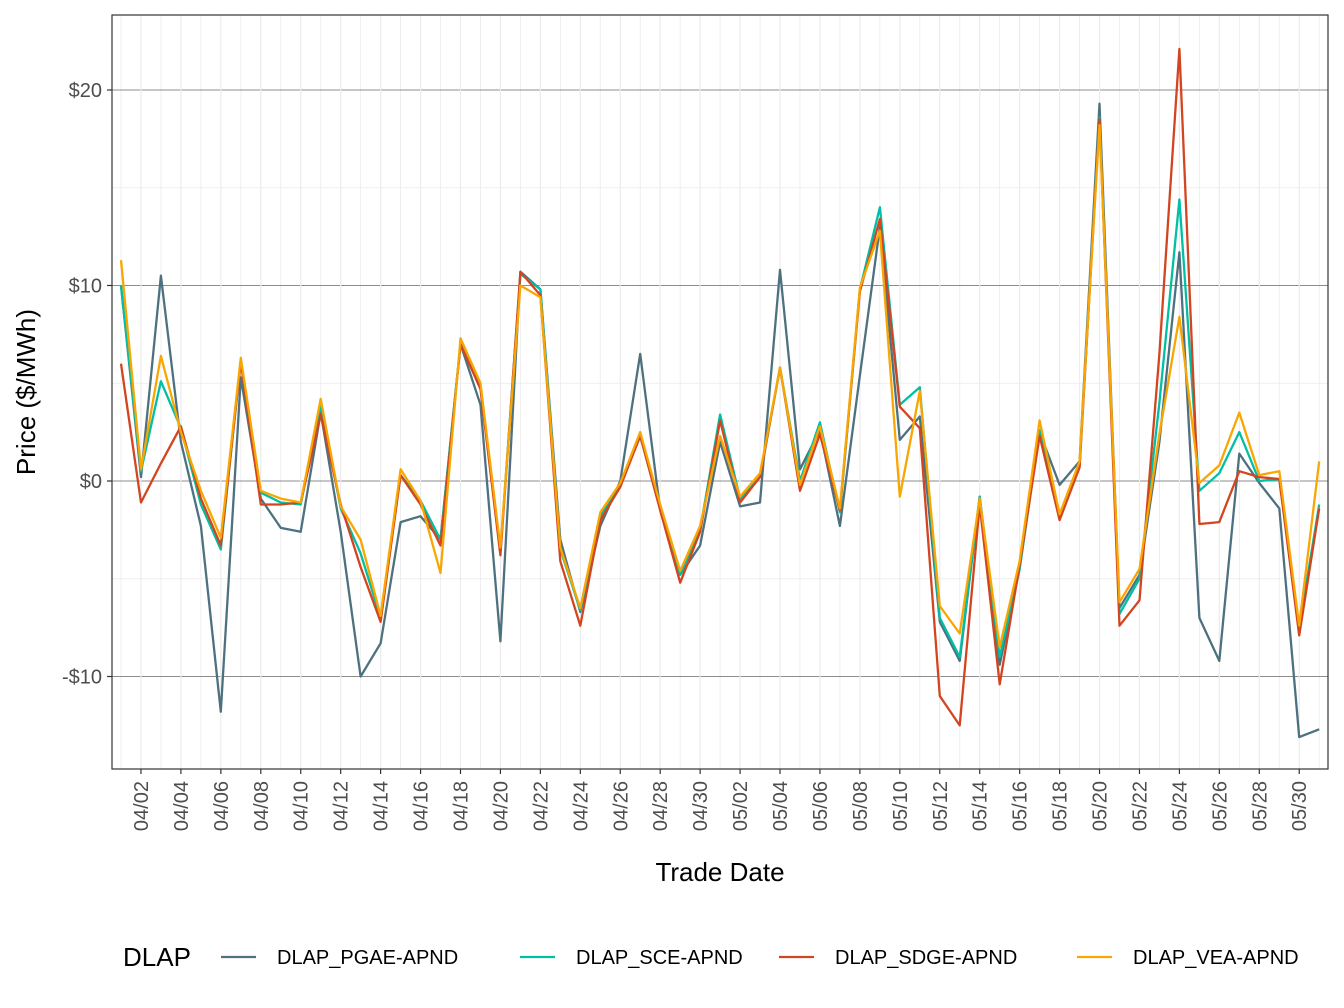  Describe the element at coordinates (1021, 806) in the screenshot. I see `x-tick-label: 05/16` at that location.